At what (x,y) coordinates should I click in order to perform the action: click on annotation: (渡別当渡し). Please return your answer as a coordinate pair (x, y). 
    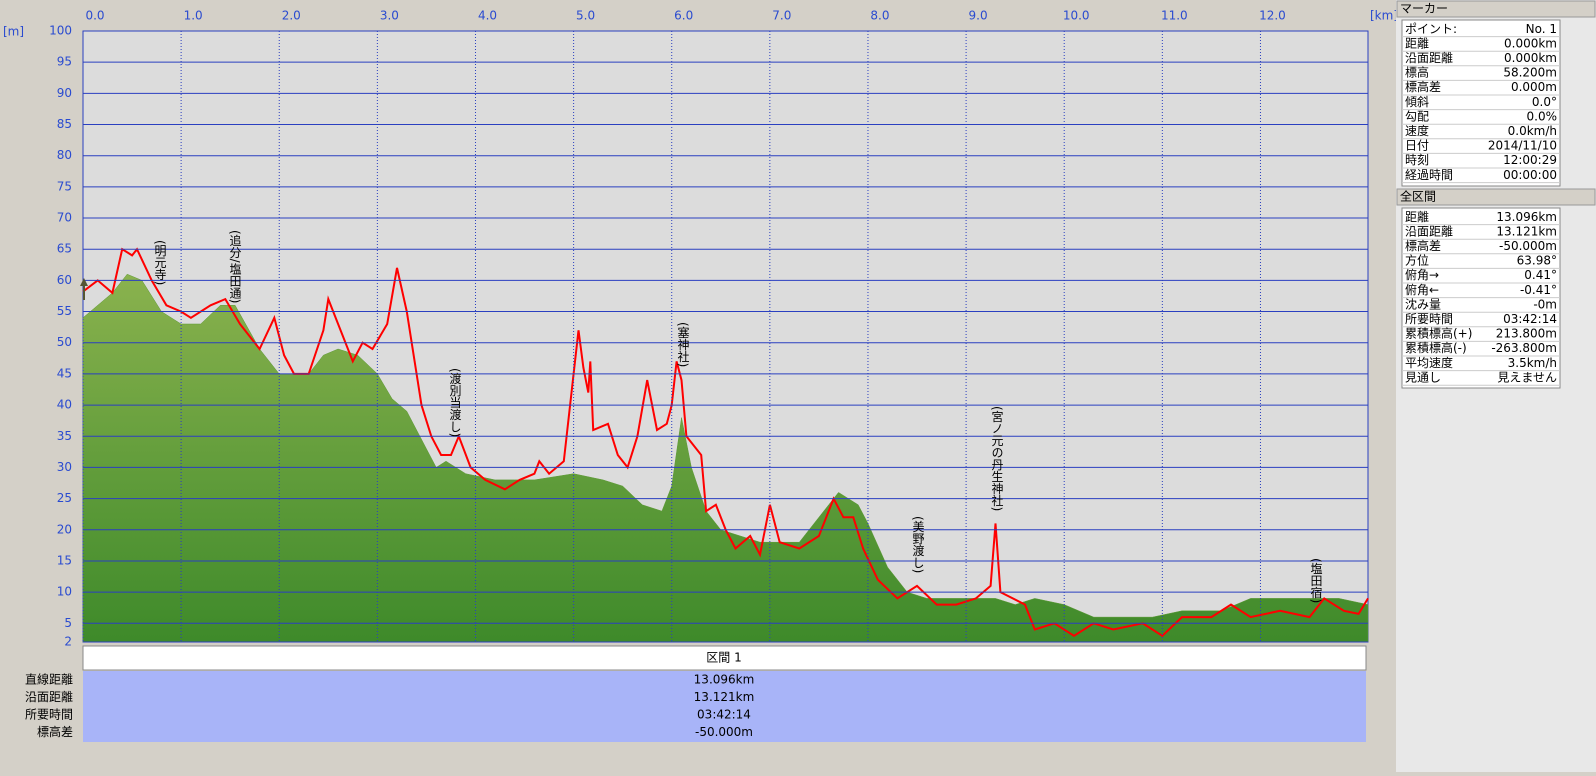
    Looking at the image, I should click on (455, 402).